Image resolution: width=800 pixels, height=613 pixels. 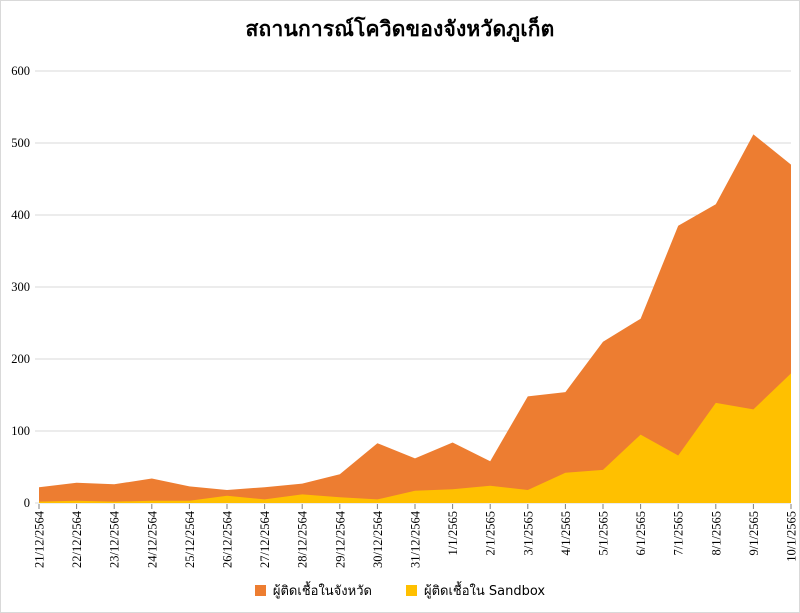 I want to click on x-axis-tick-label: 25/12/2564, so click(x=190, y=539).